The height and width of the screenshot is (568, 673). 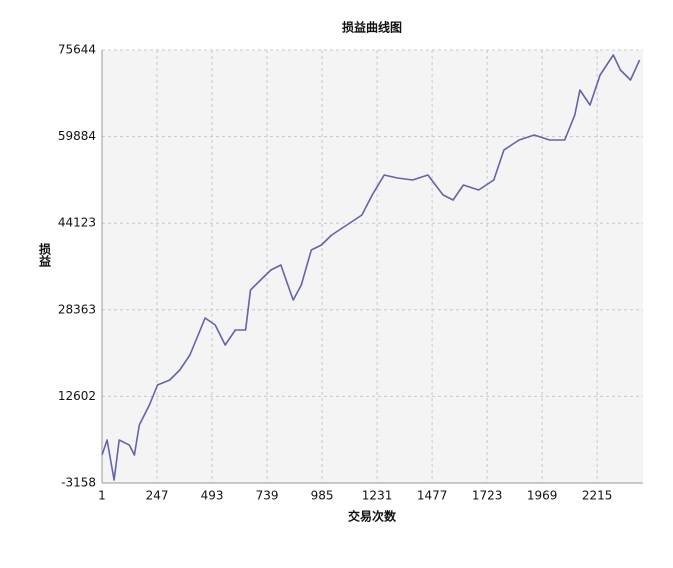 I want to click on x-tick-label: 739, so click(x=267, y=496).